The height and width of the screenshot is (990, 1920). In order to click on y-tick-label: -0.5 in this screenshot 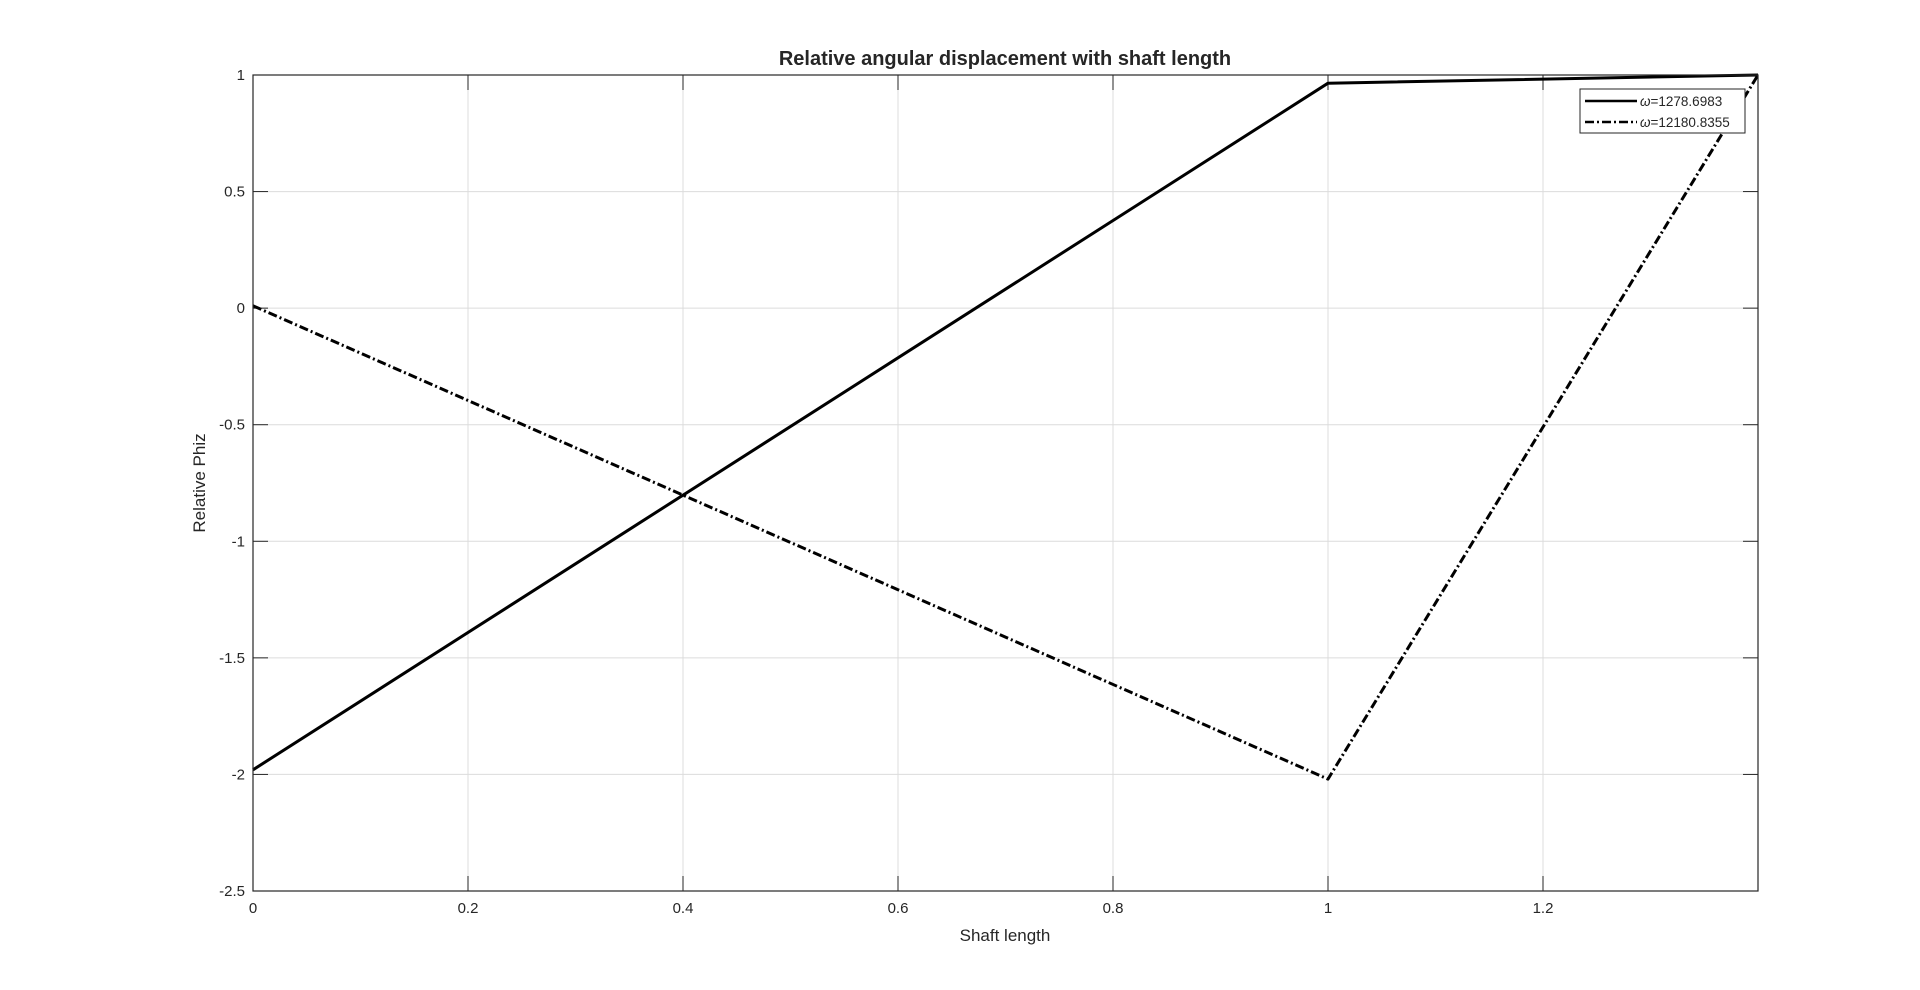, I will do `click(232, 425)`.